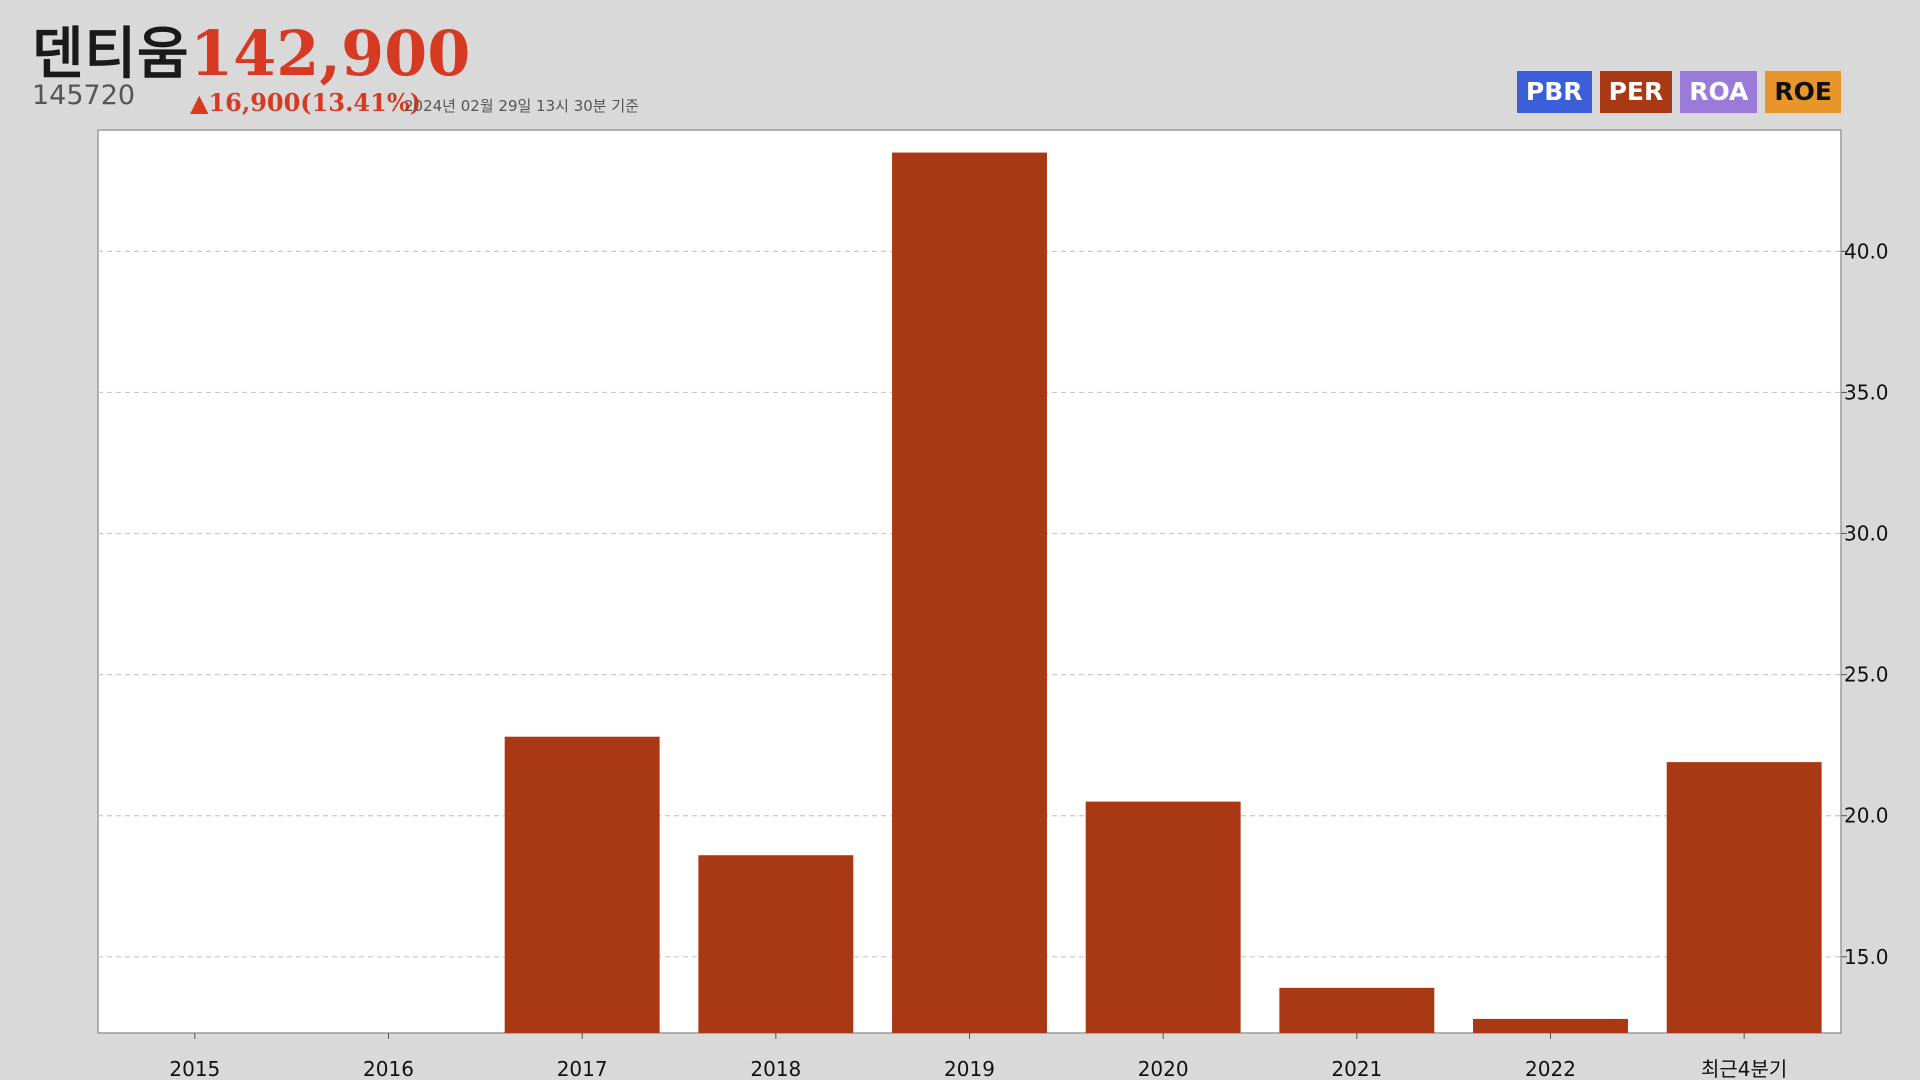  I want to click on y-tick-label: 30.0, so click(1866, 534).